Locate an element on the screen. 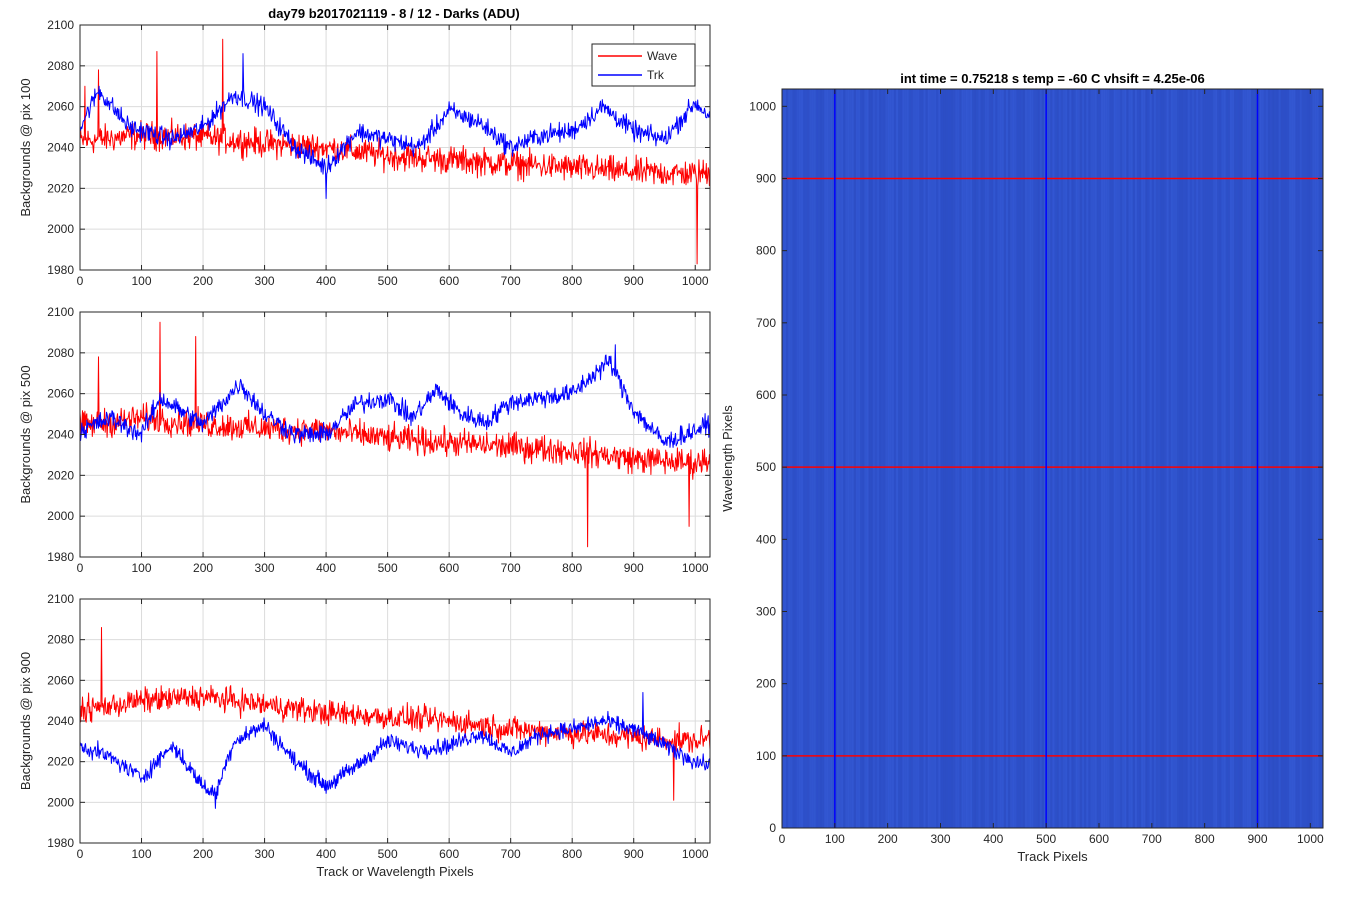 The height and width of the screenshot is (900, 1350). y-tick-label: 1000 is located at coordinates (762, 106).